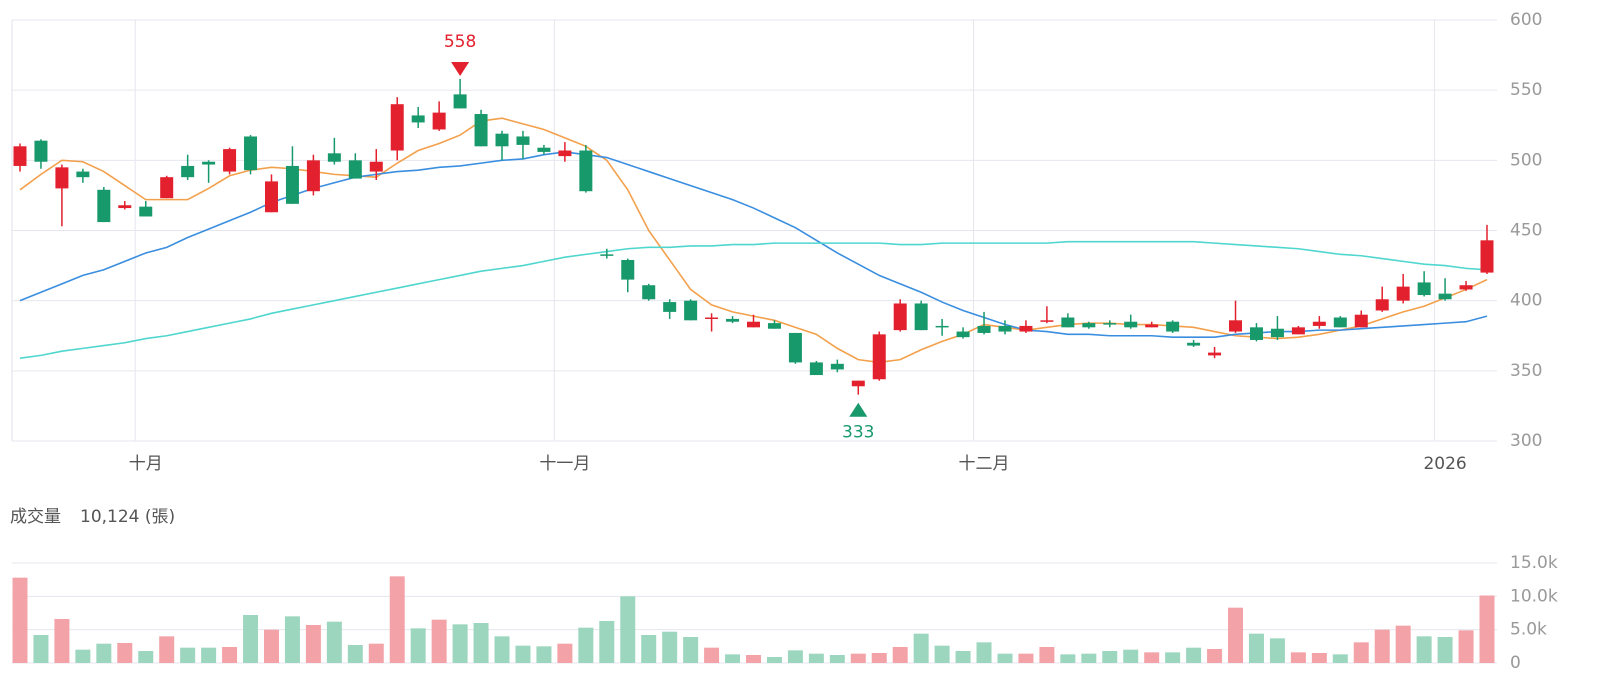  I want to click on x-tick-label: 十月, so click(146, 464).